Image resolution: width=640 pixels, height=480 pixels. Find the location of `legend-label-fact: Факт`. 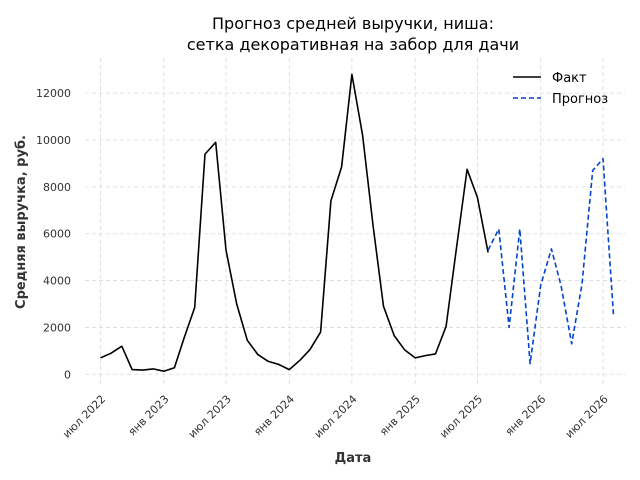

legend-label-fact: Факт is located at coordinates (569, 78).